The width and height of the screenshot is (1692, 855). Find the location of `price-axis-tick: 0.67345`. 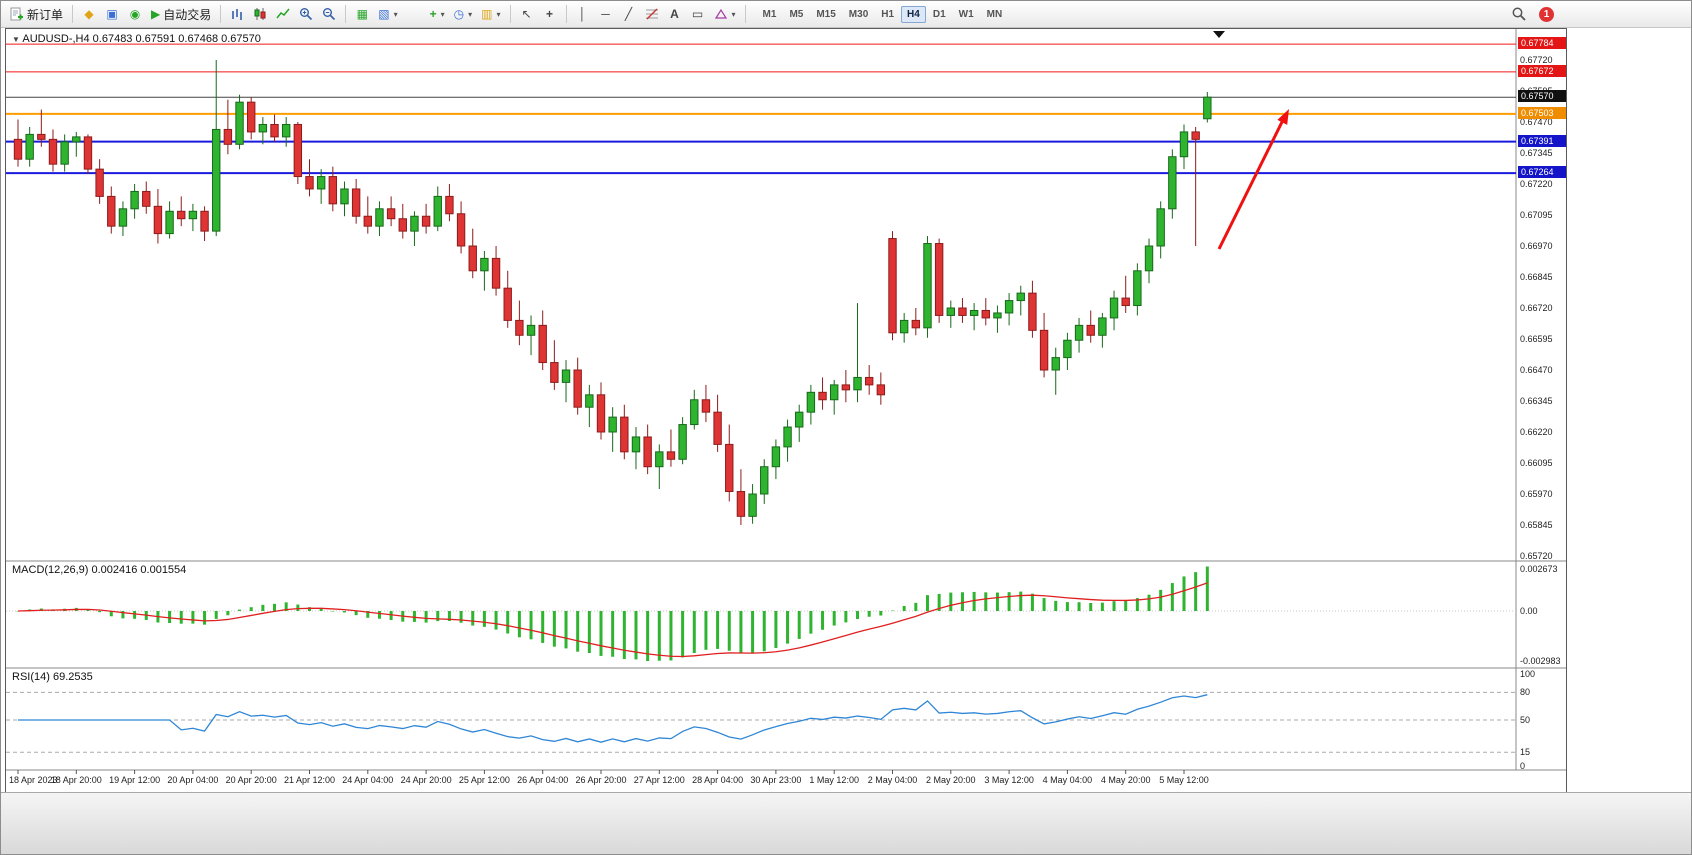

price-axis-tick: 0.67345 is located at coordinates (1536, 153).